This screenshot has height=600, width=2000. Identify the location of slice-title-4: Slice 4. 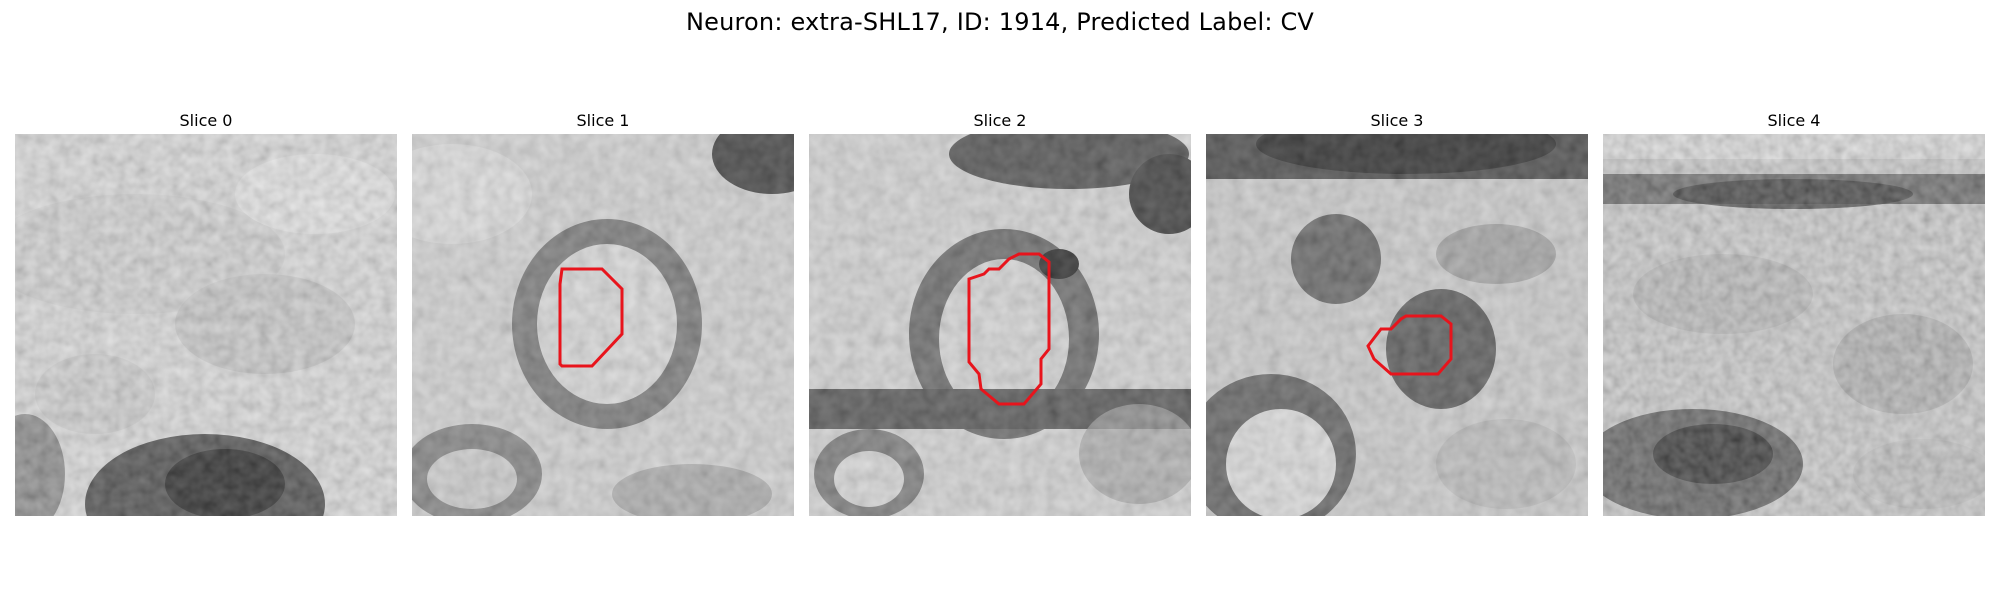
(1794, 120).